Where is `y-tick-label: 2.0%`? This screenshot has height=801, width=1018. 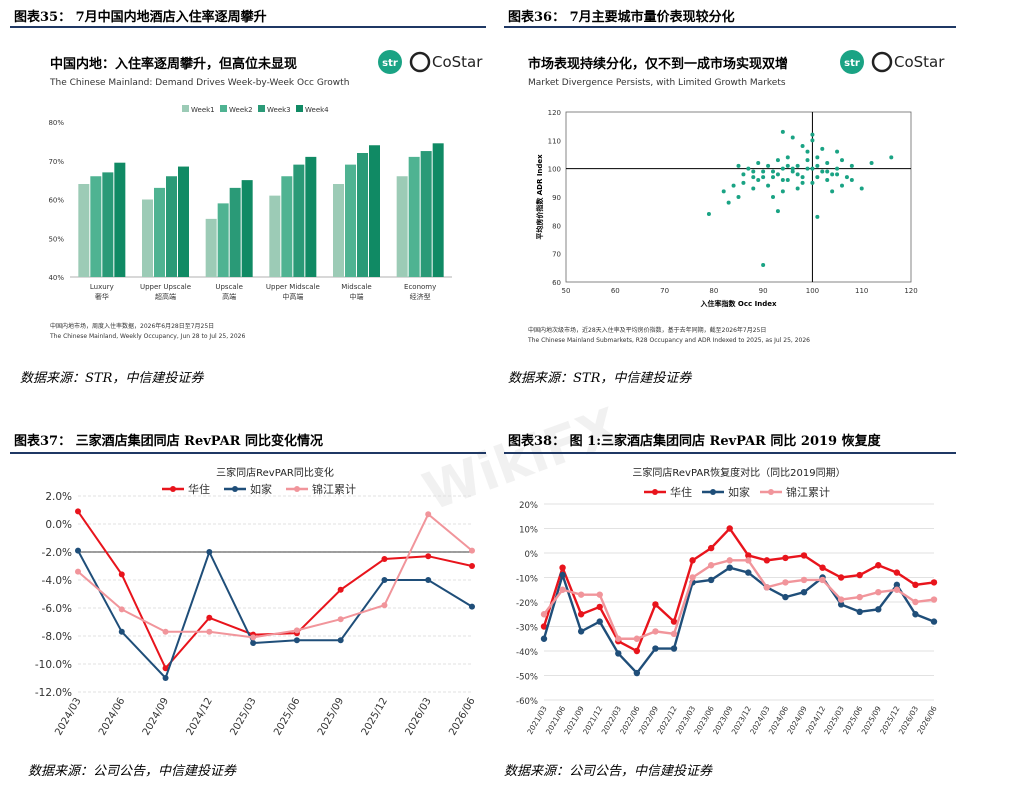 y-tick-label: 2.0% is located at coordinates (58, 497).